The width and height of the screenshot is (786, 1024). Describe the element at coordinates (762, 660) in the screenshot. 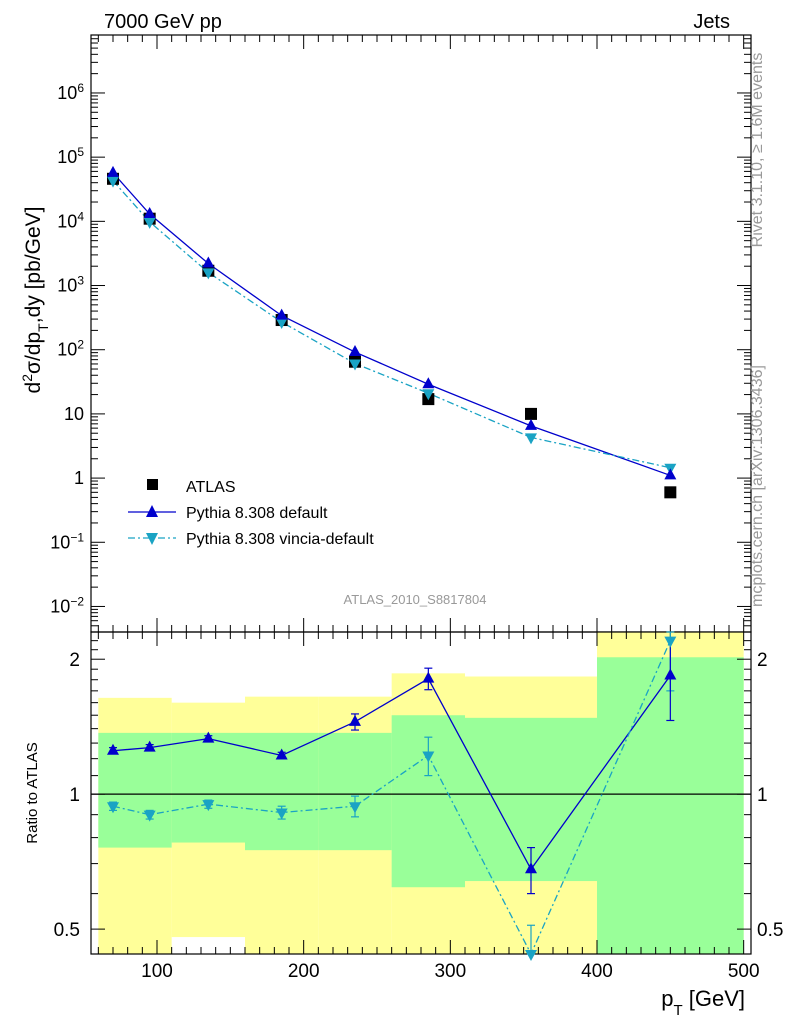

I see `ratio-y-tick-label-right: 2` at that location.